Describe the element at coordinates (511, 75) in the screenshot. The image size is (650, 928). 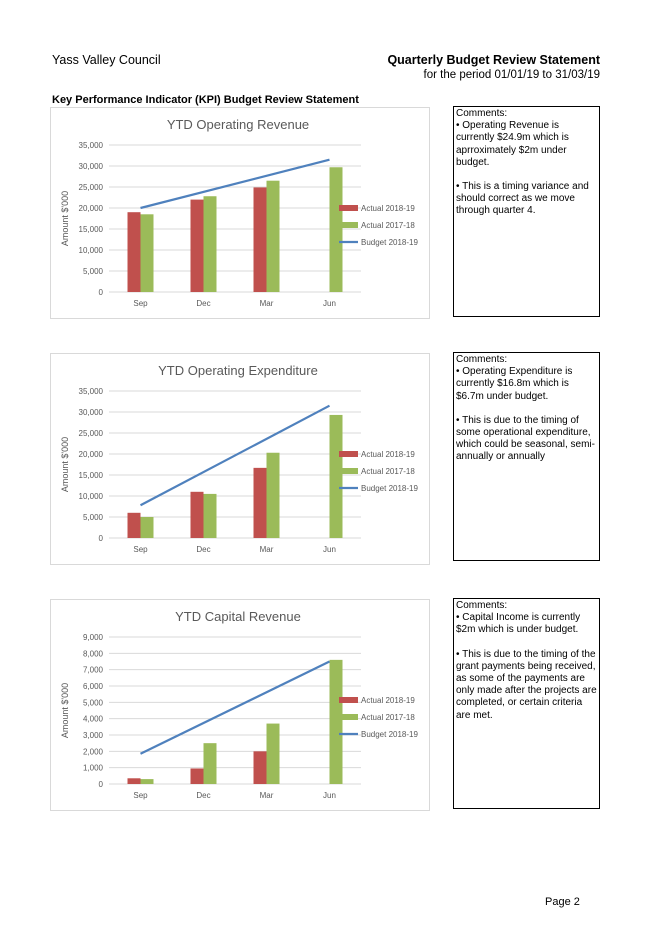
I see `reporting-period: for the period 01/01/19 to 31/03/19` at that location.